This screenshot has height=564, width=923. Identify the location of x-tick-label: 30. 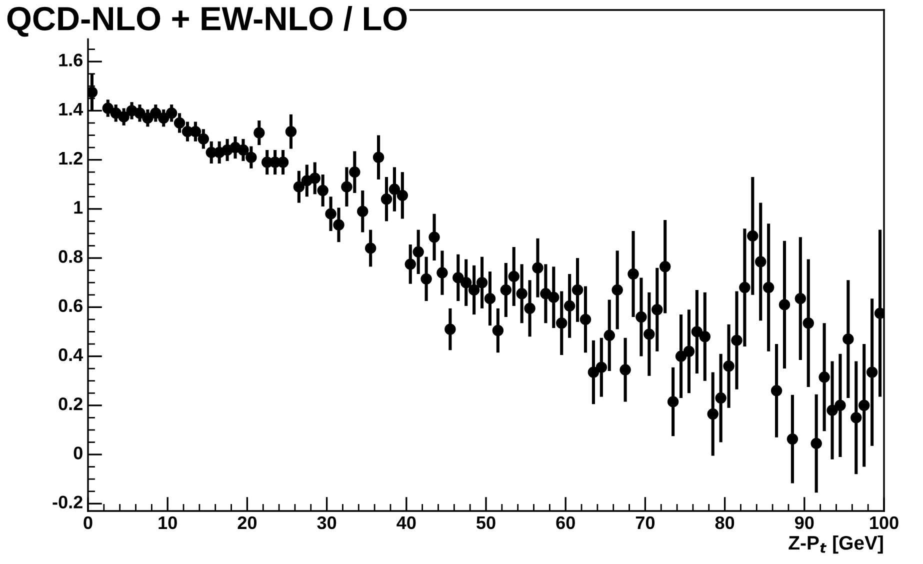
(326, 523).